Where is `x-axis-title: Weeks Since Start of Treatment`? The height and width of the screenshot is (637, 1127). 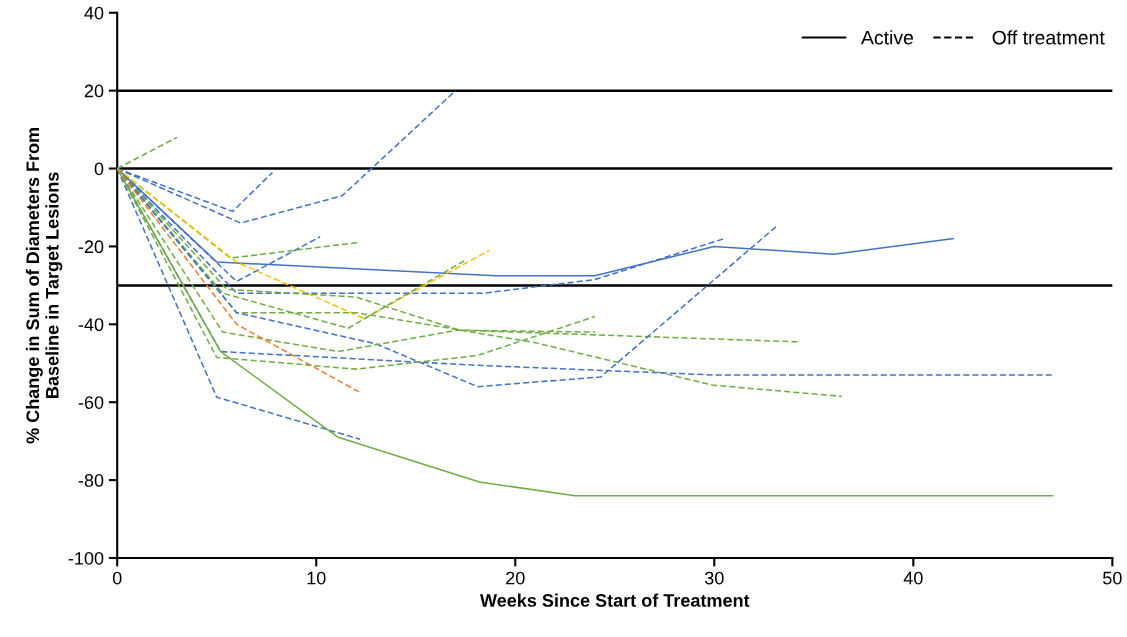
x-axis-title: Weeks Since Start of Treatment is located at coordinates (615, 600).